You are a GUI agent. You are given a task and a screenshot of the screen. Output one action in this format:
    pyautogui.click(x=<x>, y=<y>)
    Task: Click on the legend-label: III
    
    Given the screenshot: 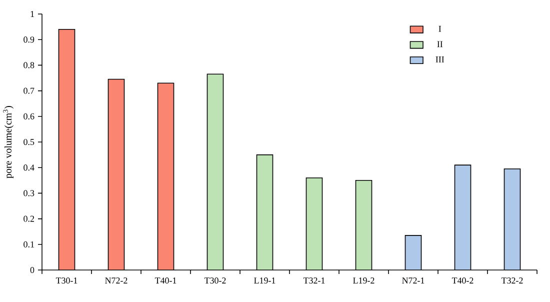 What is the action you would take?
    pyautogui.click(x=440, y=59)
    